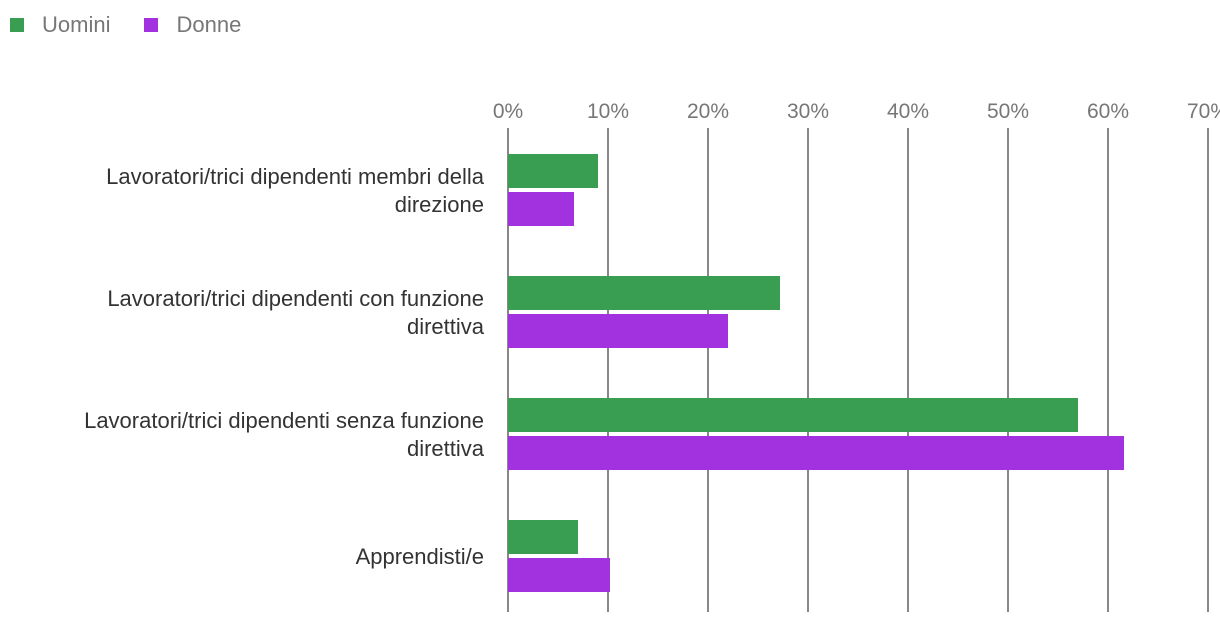 The image size is (1220, 624). Describe the element at coordinates (1008, 111) in the screenshot. I see `x-tick-label: 50%` at that location.